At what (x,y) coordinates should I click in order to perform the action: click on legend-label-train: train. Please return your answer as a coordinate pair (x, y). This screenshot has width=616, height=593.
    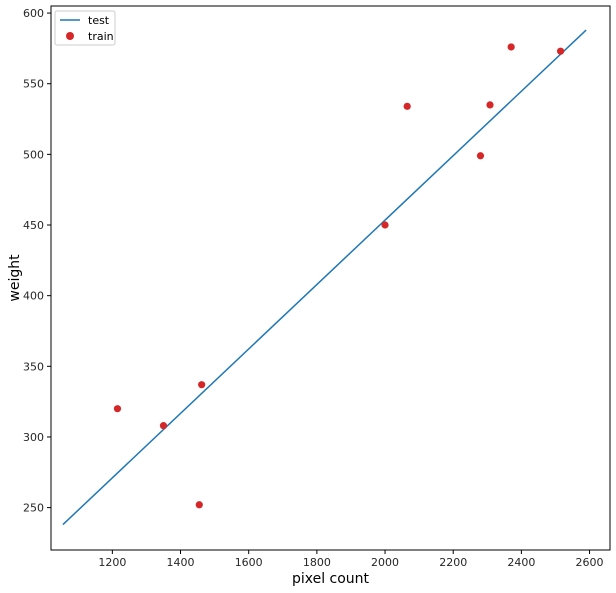
    Looking at the image, I should click on (101, 36).